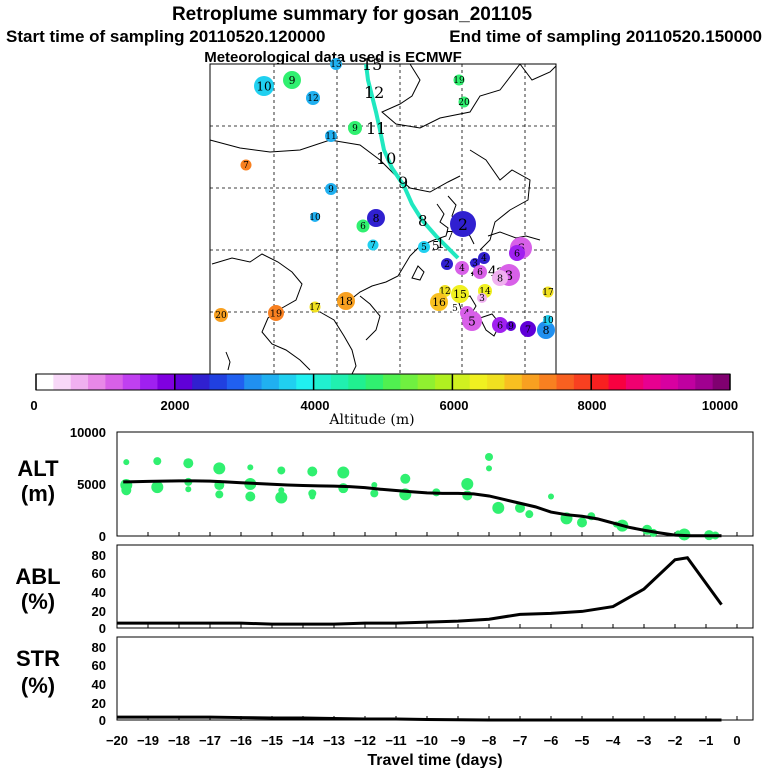  Describe the element at coordinates (592, 405) in the screenshot. I see `colorbar-tick: 8000` at that location.